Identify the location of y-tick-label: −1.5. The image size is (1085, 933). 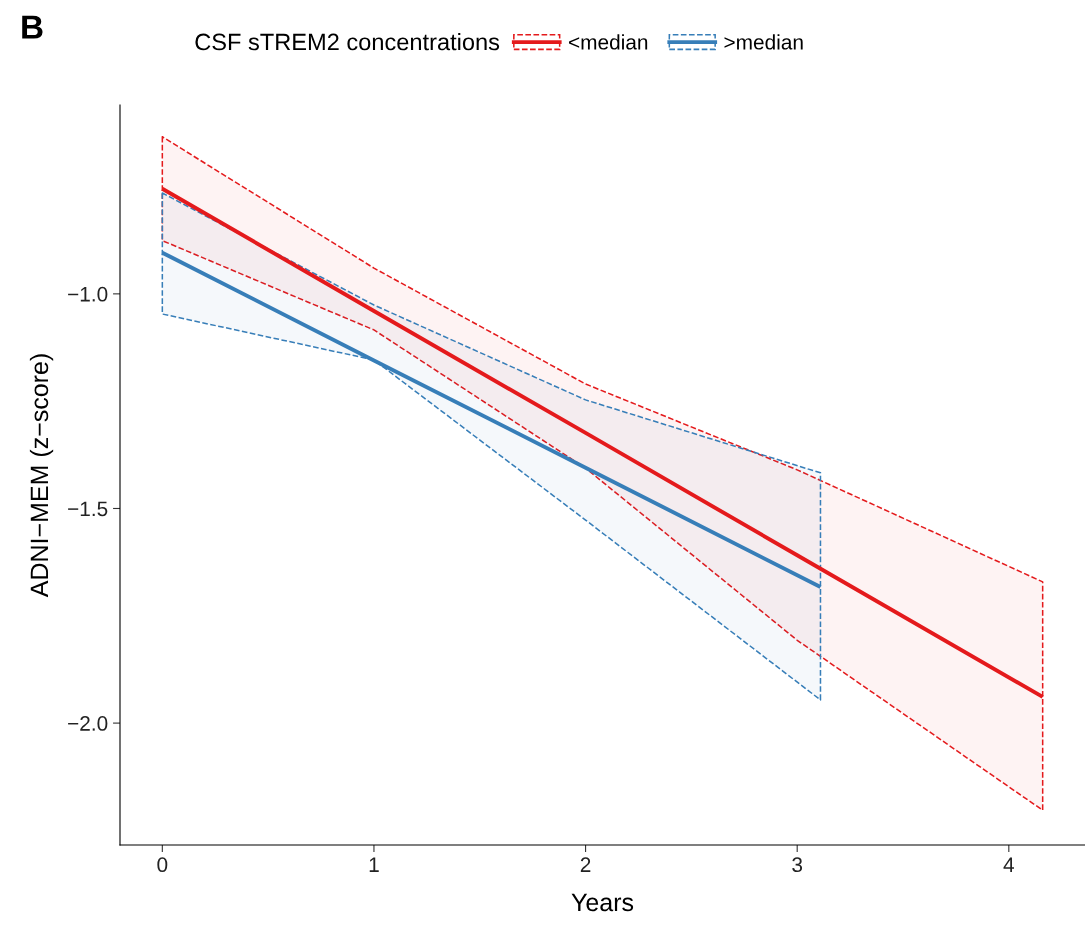
(88, 509).